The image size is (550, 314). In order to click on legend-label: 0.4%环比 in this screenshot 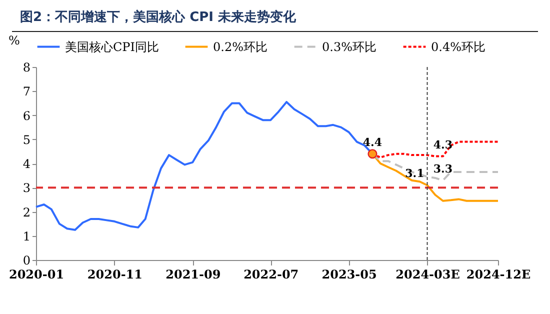, I will do `click(458, 47)`.